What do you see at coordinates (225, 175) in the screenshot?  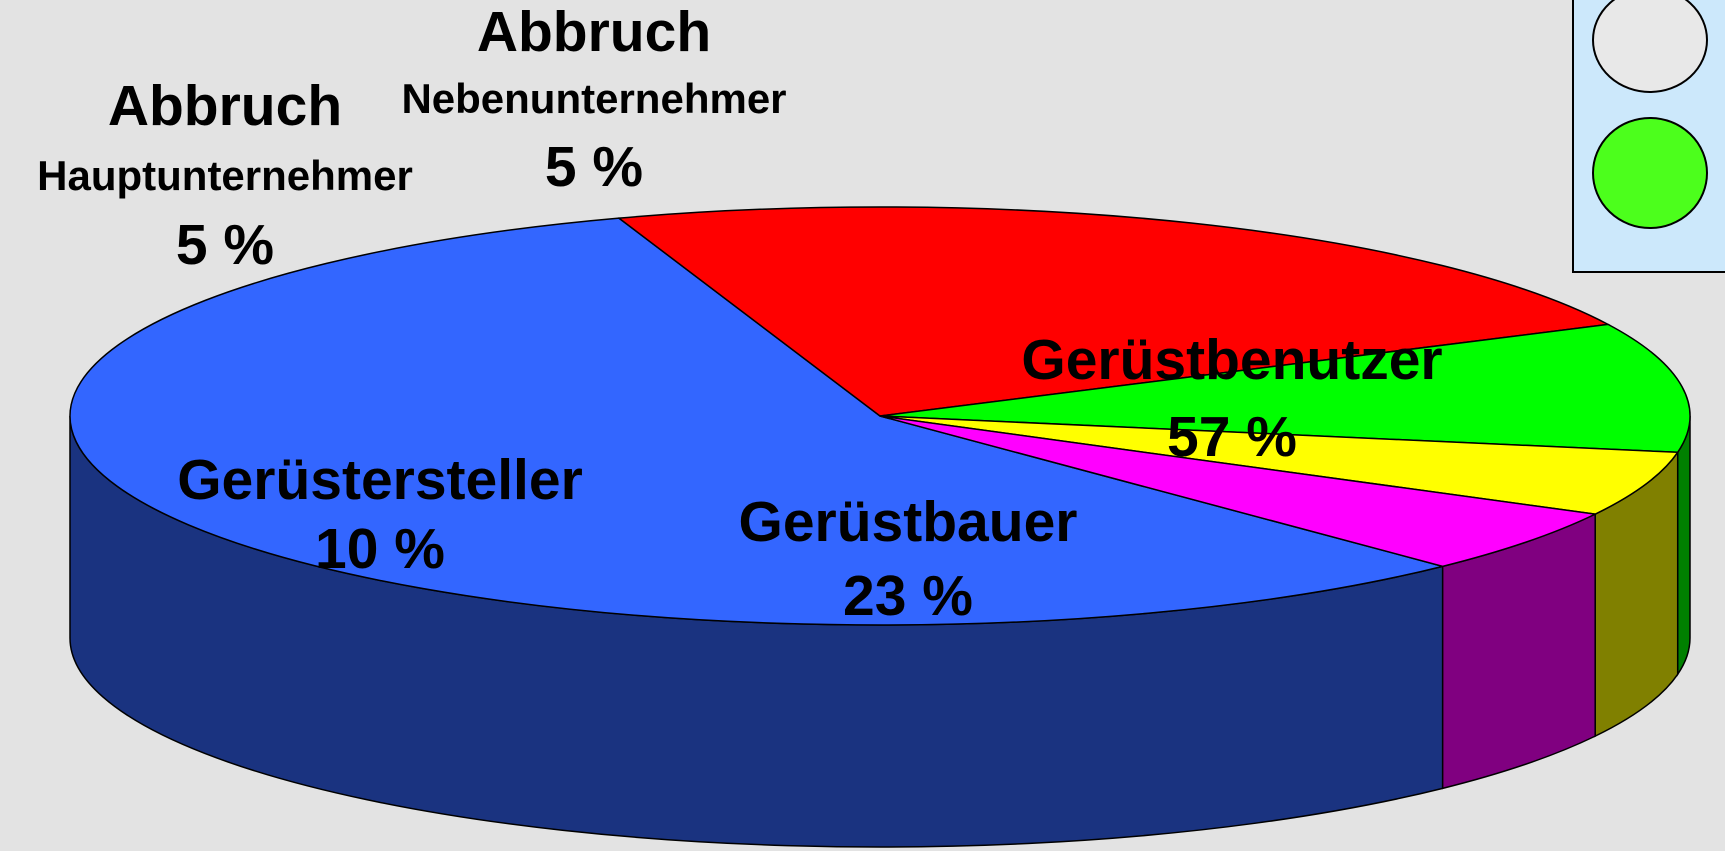 I see `category-label: Hauptunternehmer` at bounding box center [225, 175].